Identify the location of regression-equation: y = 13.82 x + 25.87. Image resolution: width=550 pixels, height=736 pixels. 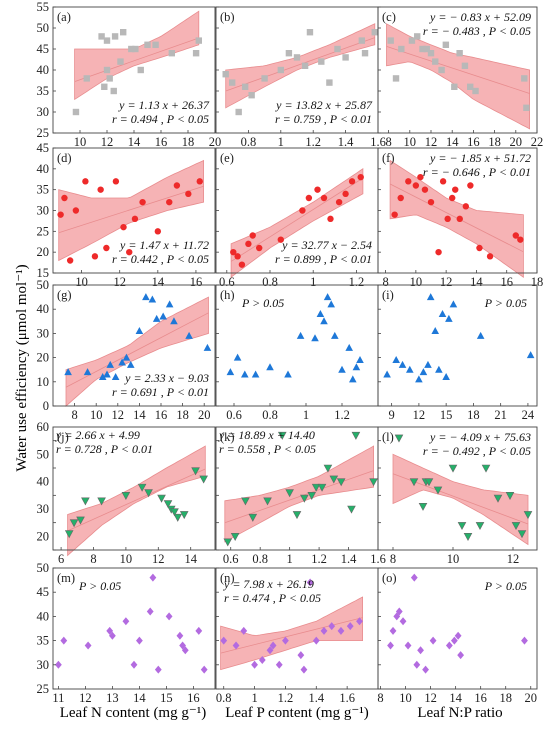
(324, 105).